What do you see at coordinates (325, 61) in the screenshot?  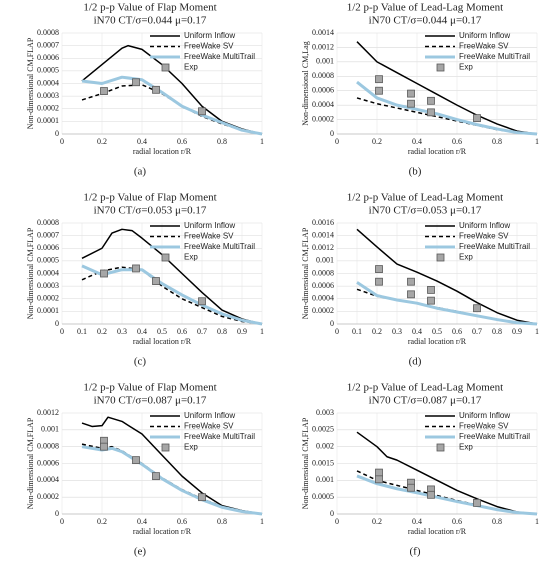 I see `y-tick-label: 0.001` at bounding box center [325, 61].